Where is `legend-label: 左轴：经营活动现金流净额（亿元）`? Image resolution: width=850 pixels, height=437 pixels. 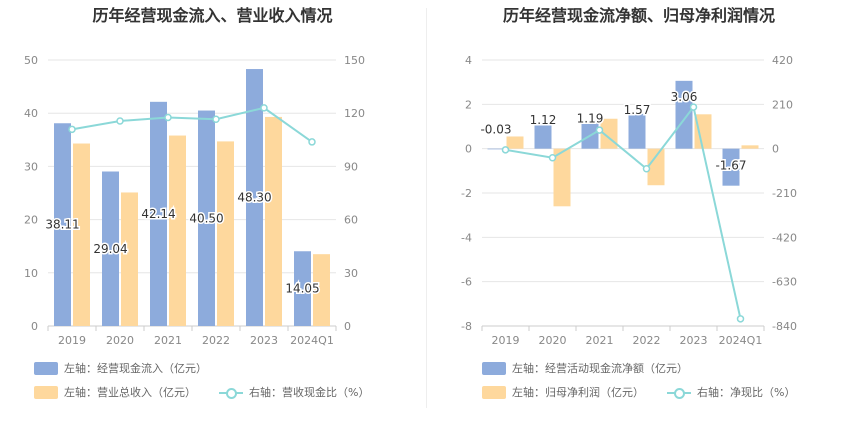 legend-label: 左轴：经营活动现金流净额（亿元） is located at coordinates (600, 368).